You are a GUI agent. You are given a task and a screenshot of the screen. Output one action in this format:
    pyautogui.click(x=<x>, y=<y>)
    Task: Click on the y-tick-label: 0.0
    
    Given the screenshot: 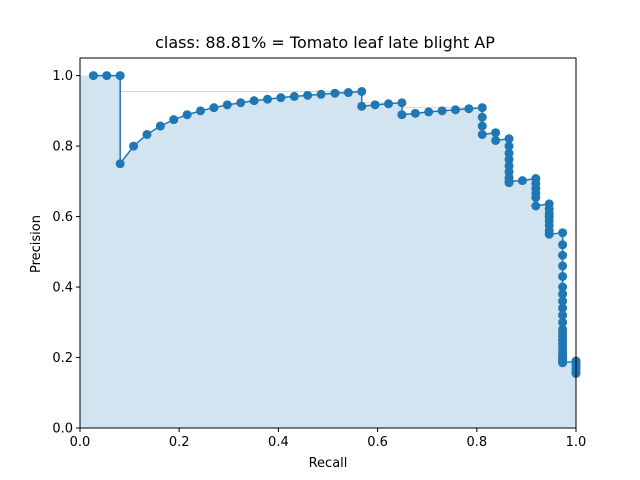 What is the action you would take?
    pyautogui.click(x=62, y=429)
    